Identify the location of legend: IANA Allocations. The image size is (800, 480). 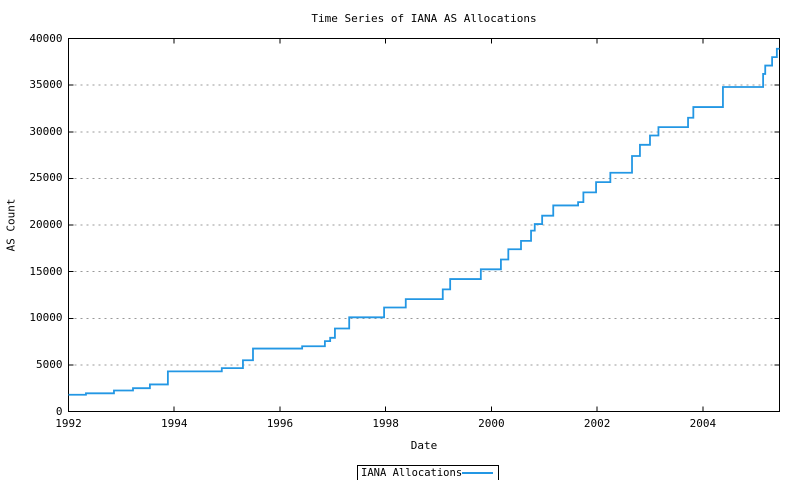
(428, 472).